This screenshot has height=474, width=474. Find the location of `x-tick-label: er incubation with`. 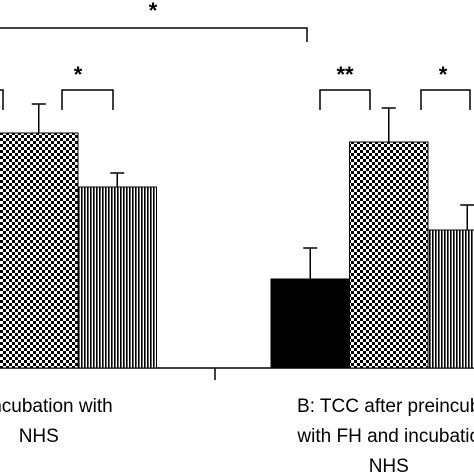

x-tick-label: er incubation with is located at coordinates (56, 406).